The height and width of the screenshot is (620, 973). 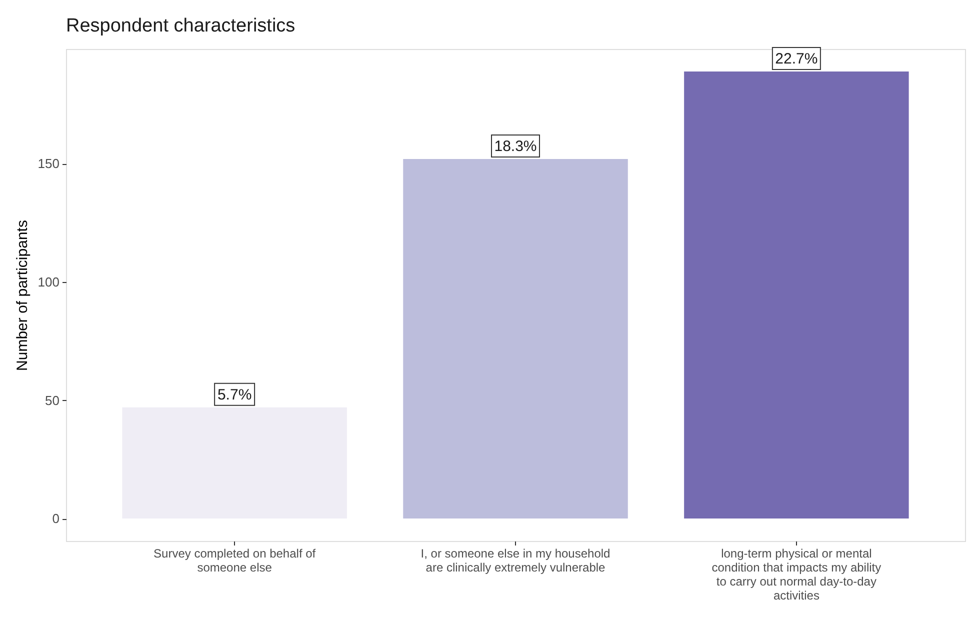 I want to click on chart-title: Respondent characteristics, so click(x=181, y=25).